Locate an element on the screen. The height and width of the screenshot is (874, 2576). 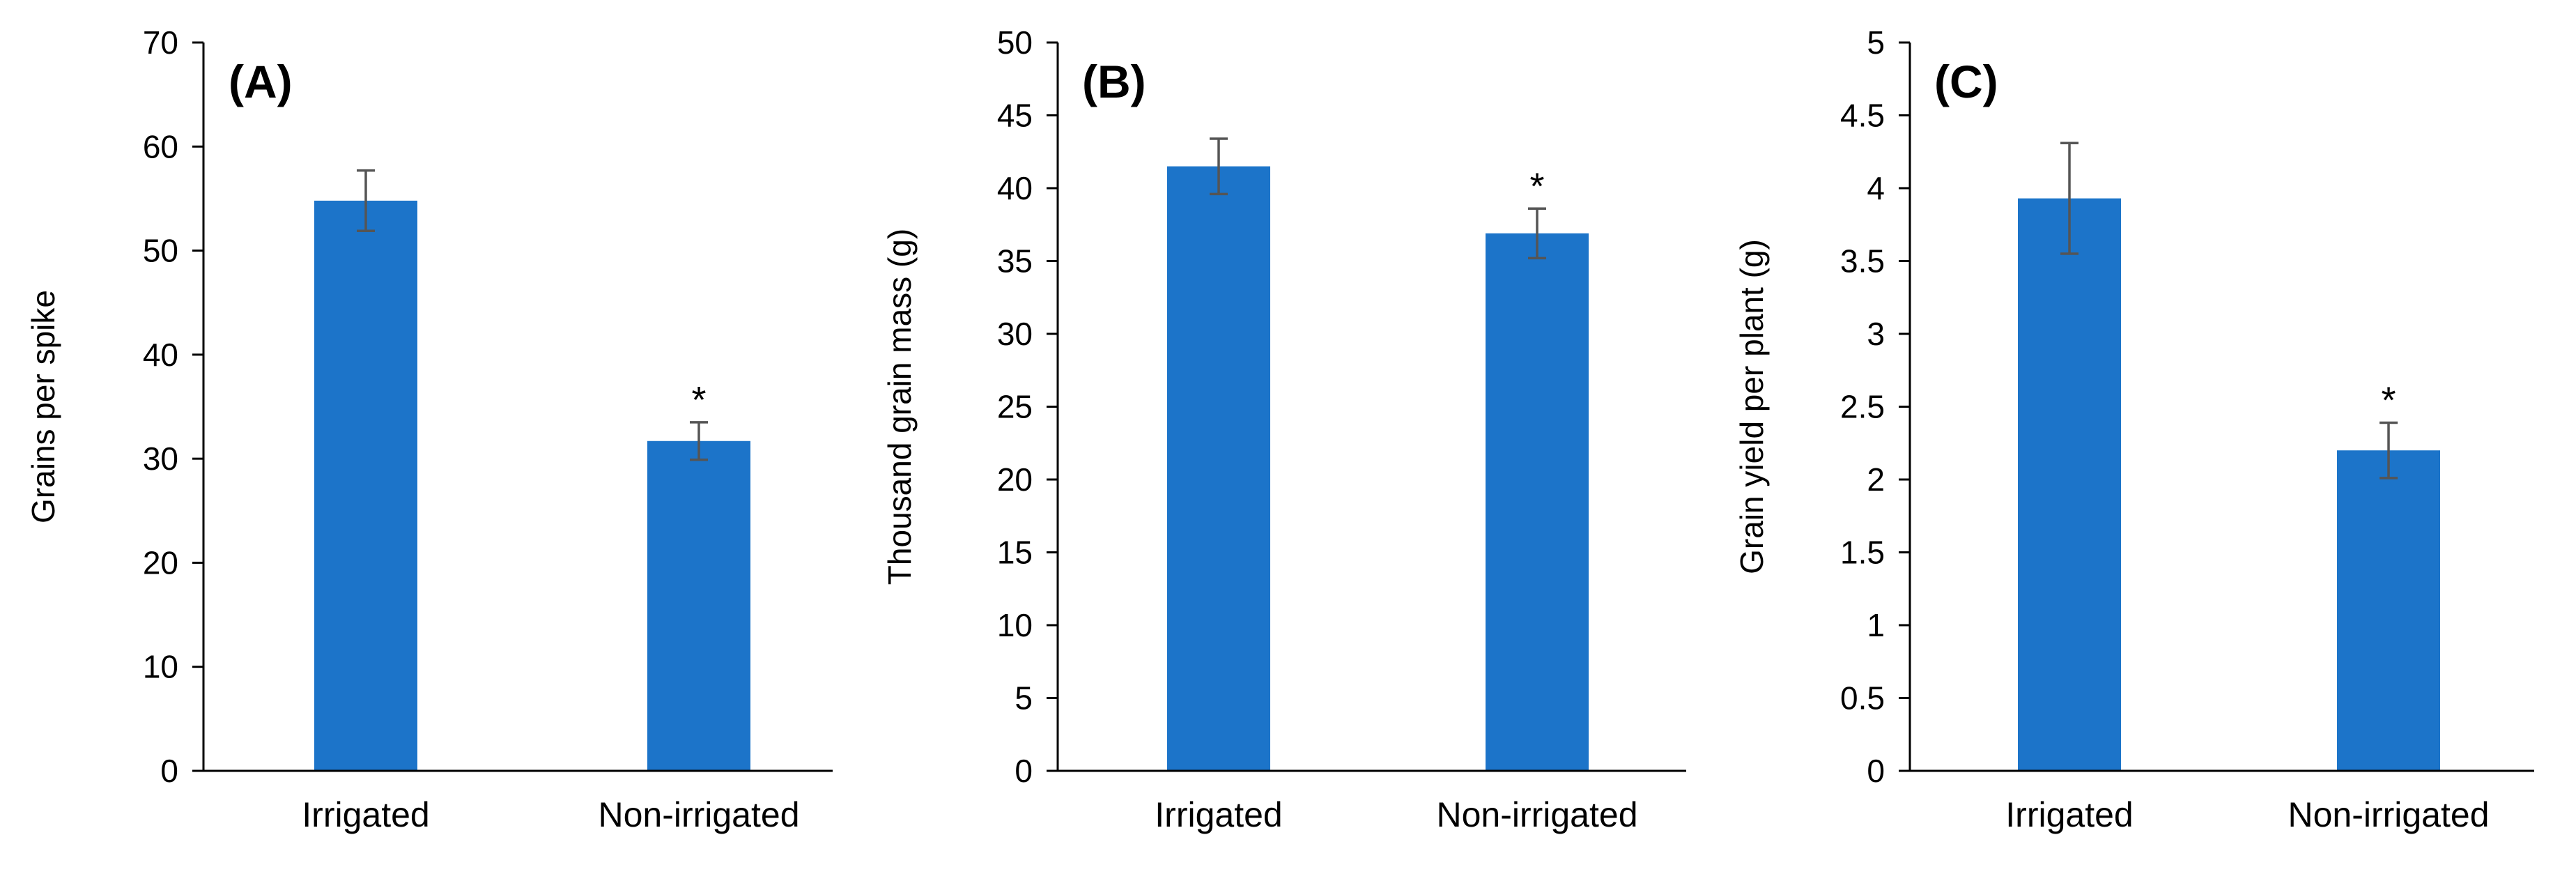
y-tick-label: 35 is located at coordinates (1015, 261).